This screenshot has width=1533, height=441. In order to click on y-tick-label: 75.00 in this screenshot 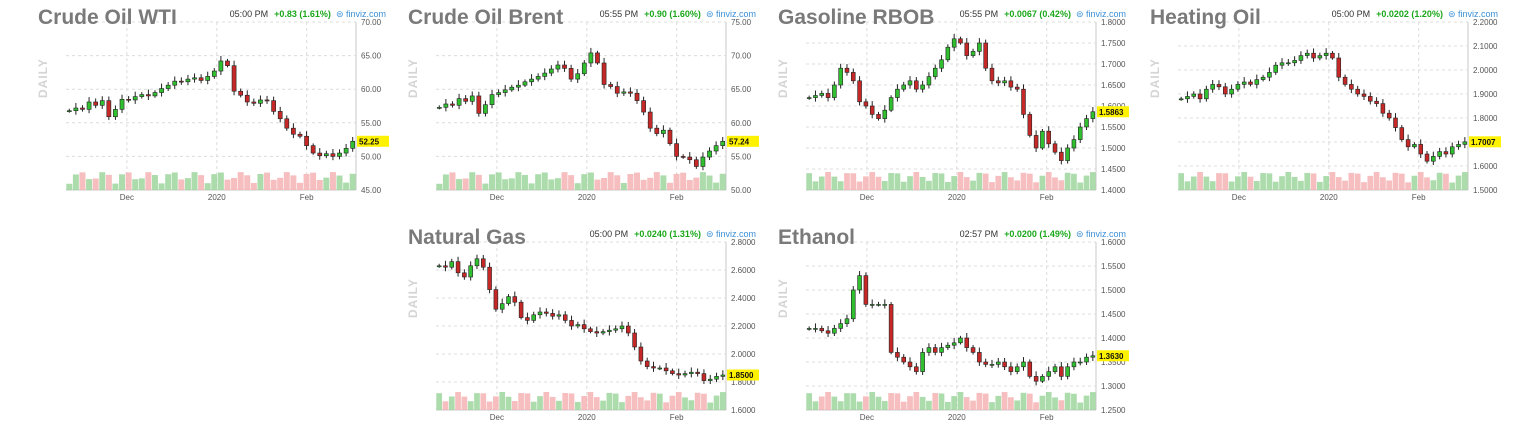, I will do `click(741, 22)`.